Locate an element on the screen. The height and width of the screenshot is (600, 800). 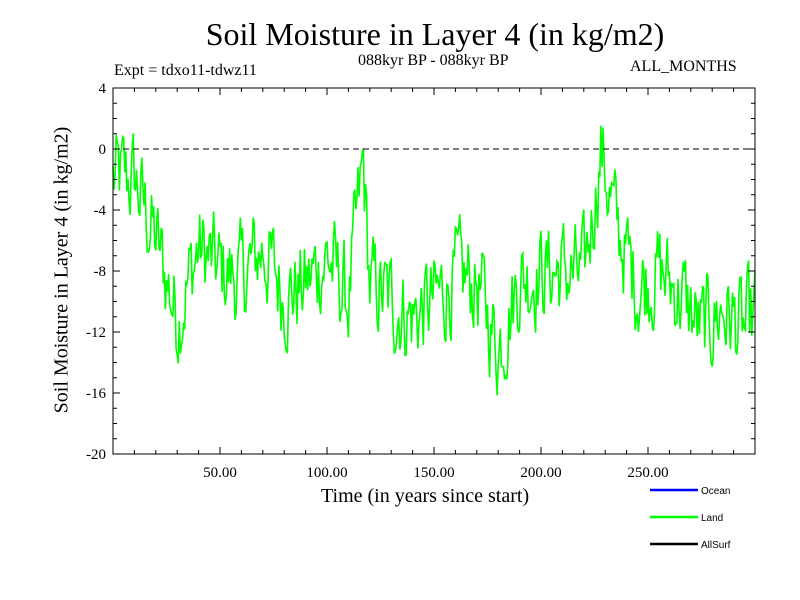
y-tick-label: -16 is located at coordinates (96, 394).